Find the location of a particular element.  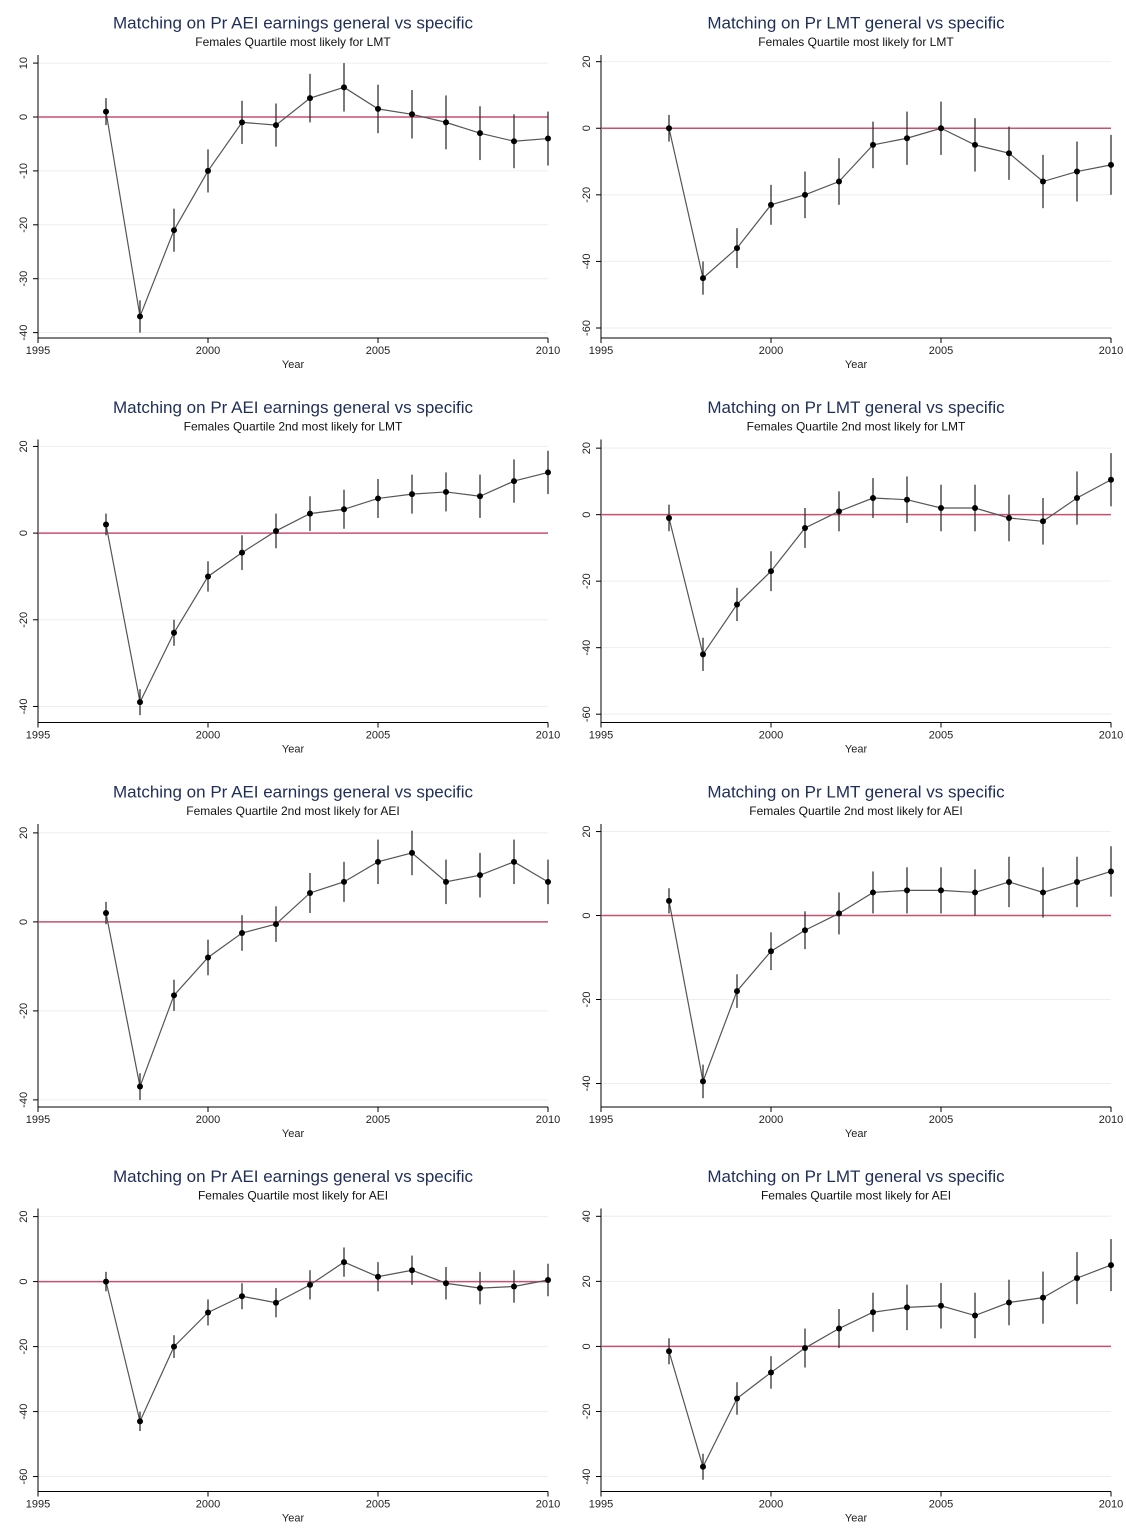

x-tick-label: 2005 is located at coordinates (378, 735).